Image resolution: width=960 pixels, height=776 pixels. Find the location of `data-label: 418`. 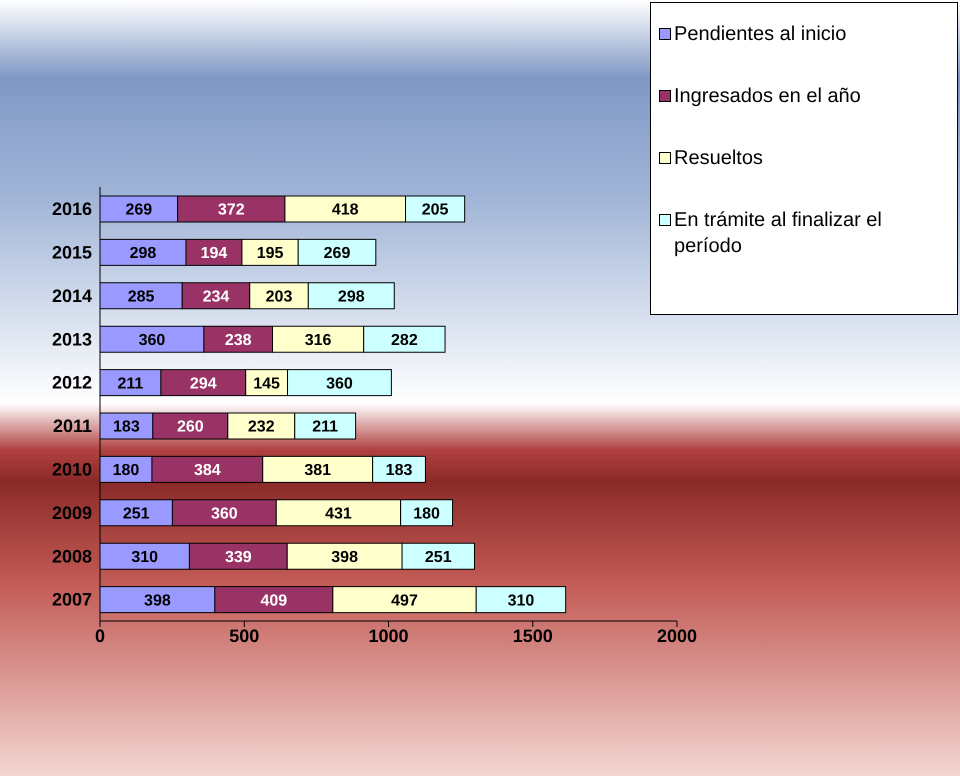

data-label: 418 is located at coordinates (345, 210).